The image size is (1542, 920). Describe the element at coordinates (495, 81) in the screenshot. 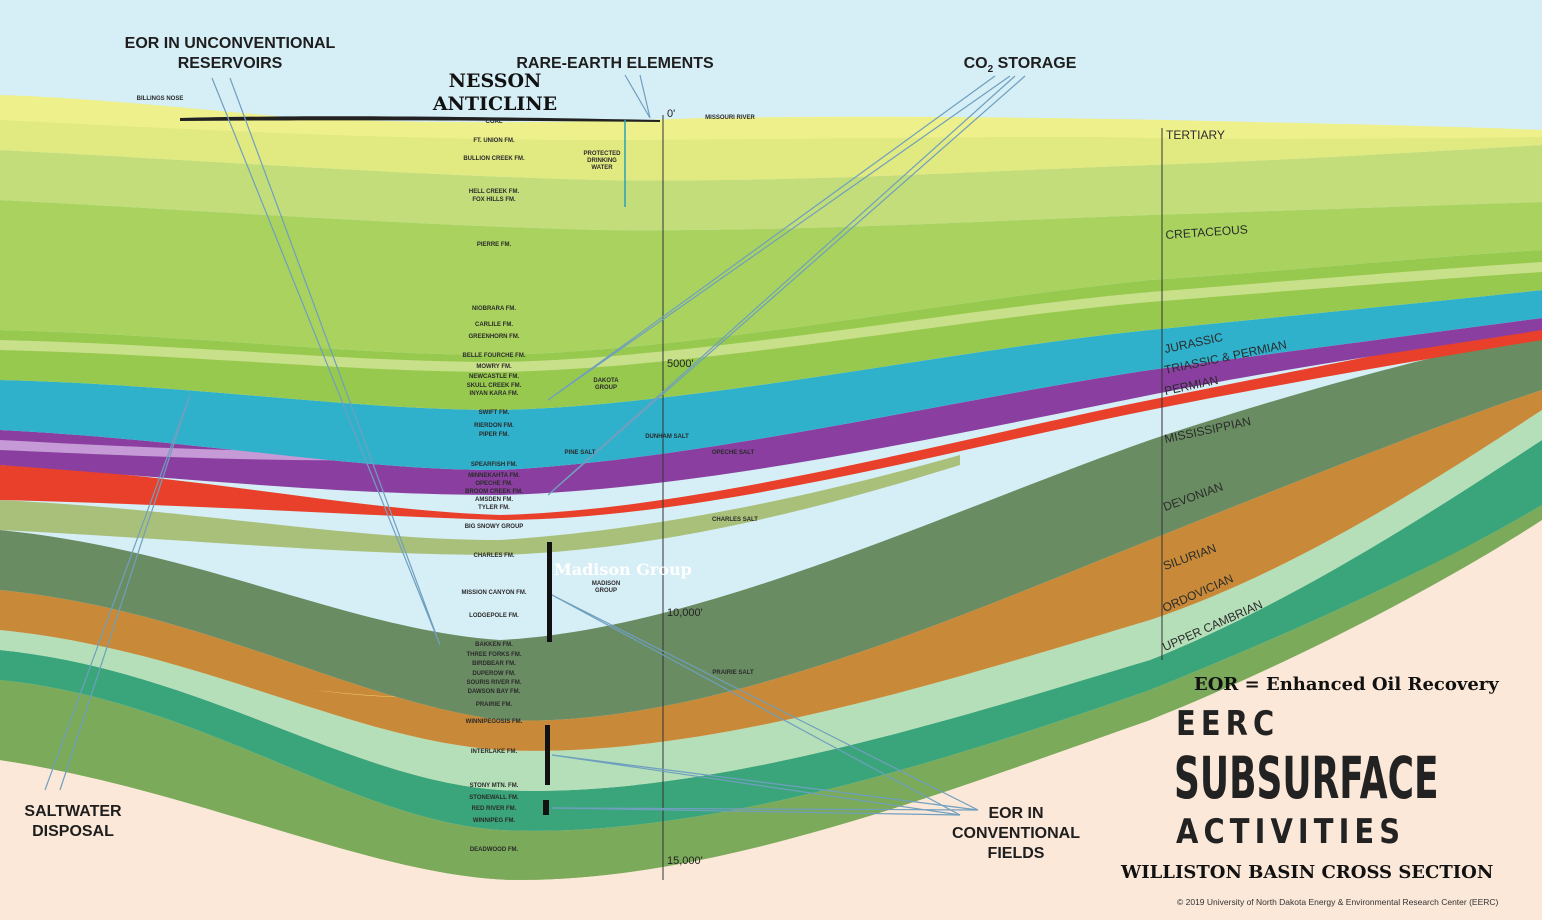

I see `anticline-line1: NESSON` at that location.